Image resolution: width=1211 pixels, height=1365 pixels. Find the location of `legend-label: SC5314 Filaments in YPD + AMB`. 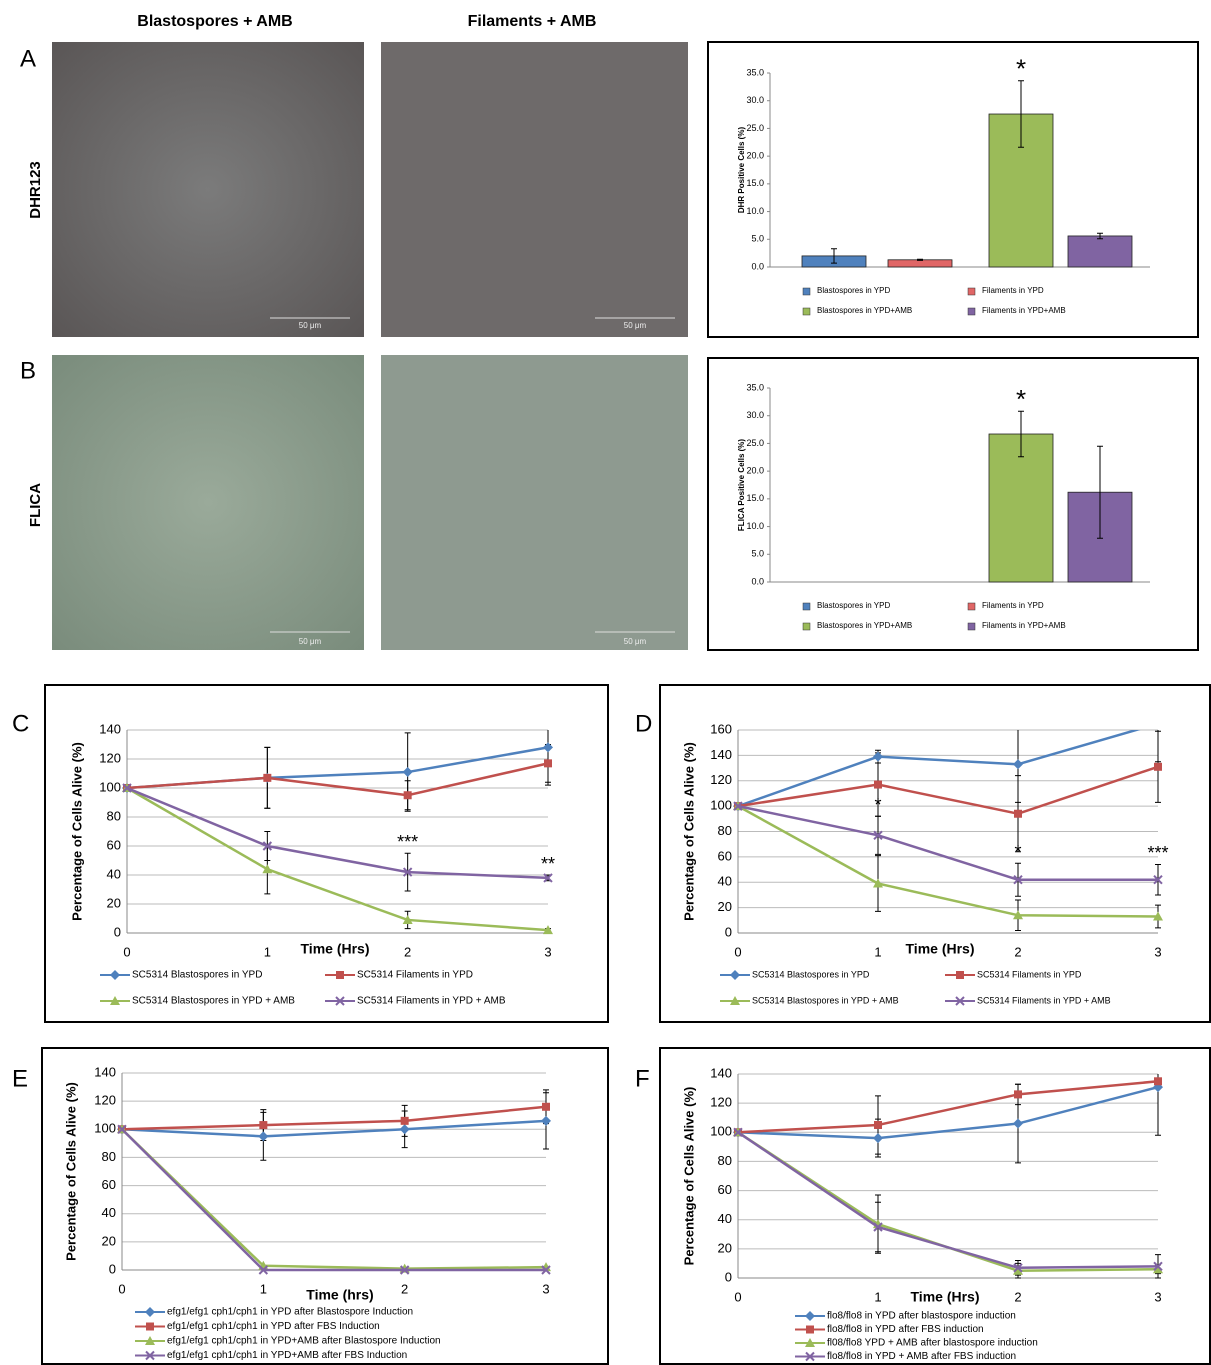

legend-label: SC5314 Filaments in YPD + AMB is located at coordinates (431, 1001).